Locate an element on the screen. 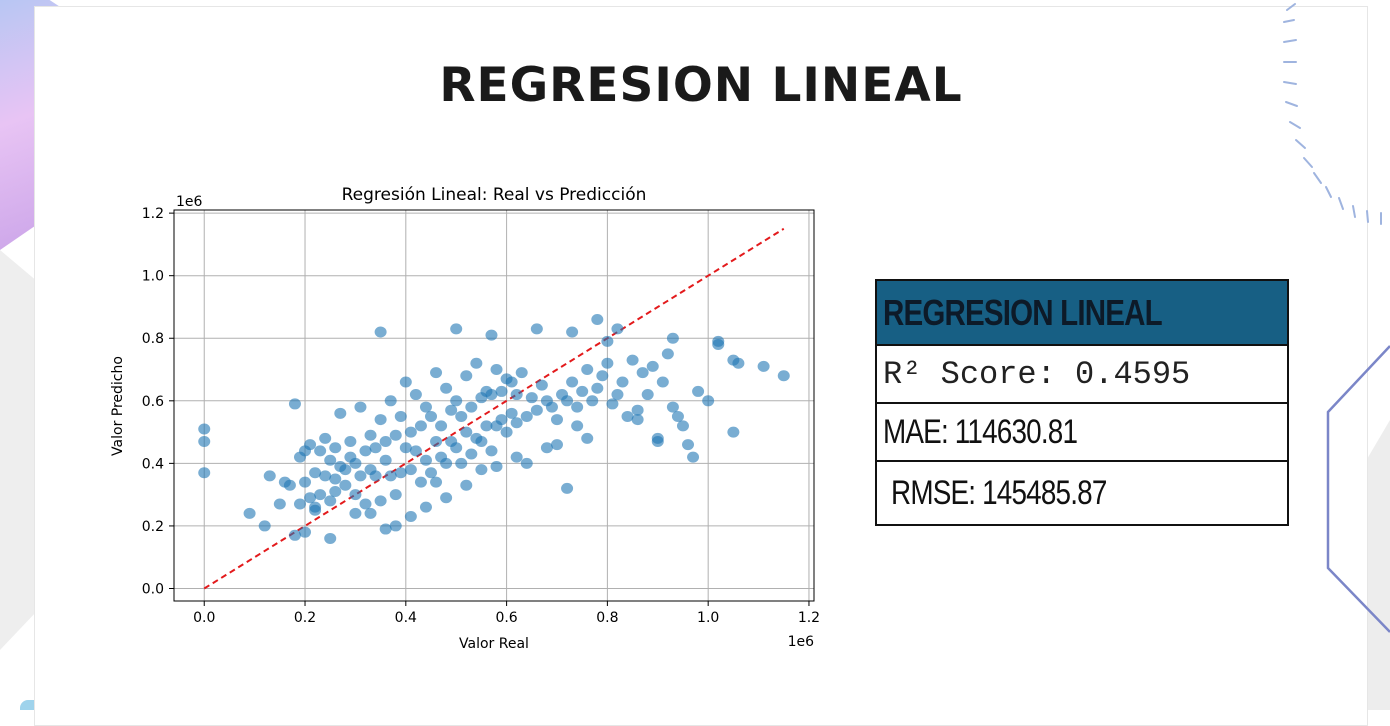 The width and height of the screenshot is (1390, 726). x-axis-label: Valor Real is located at coordinates (494, 644).